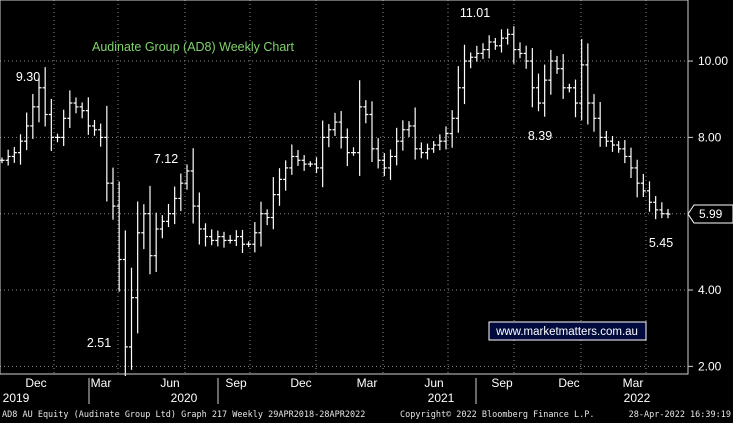 The image size is (733, 423). I want to click on watermark-box: www.marketmatters.com.au, so click(567, 331).